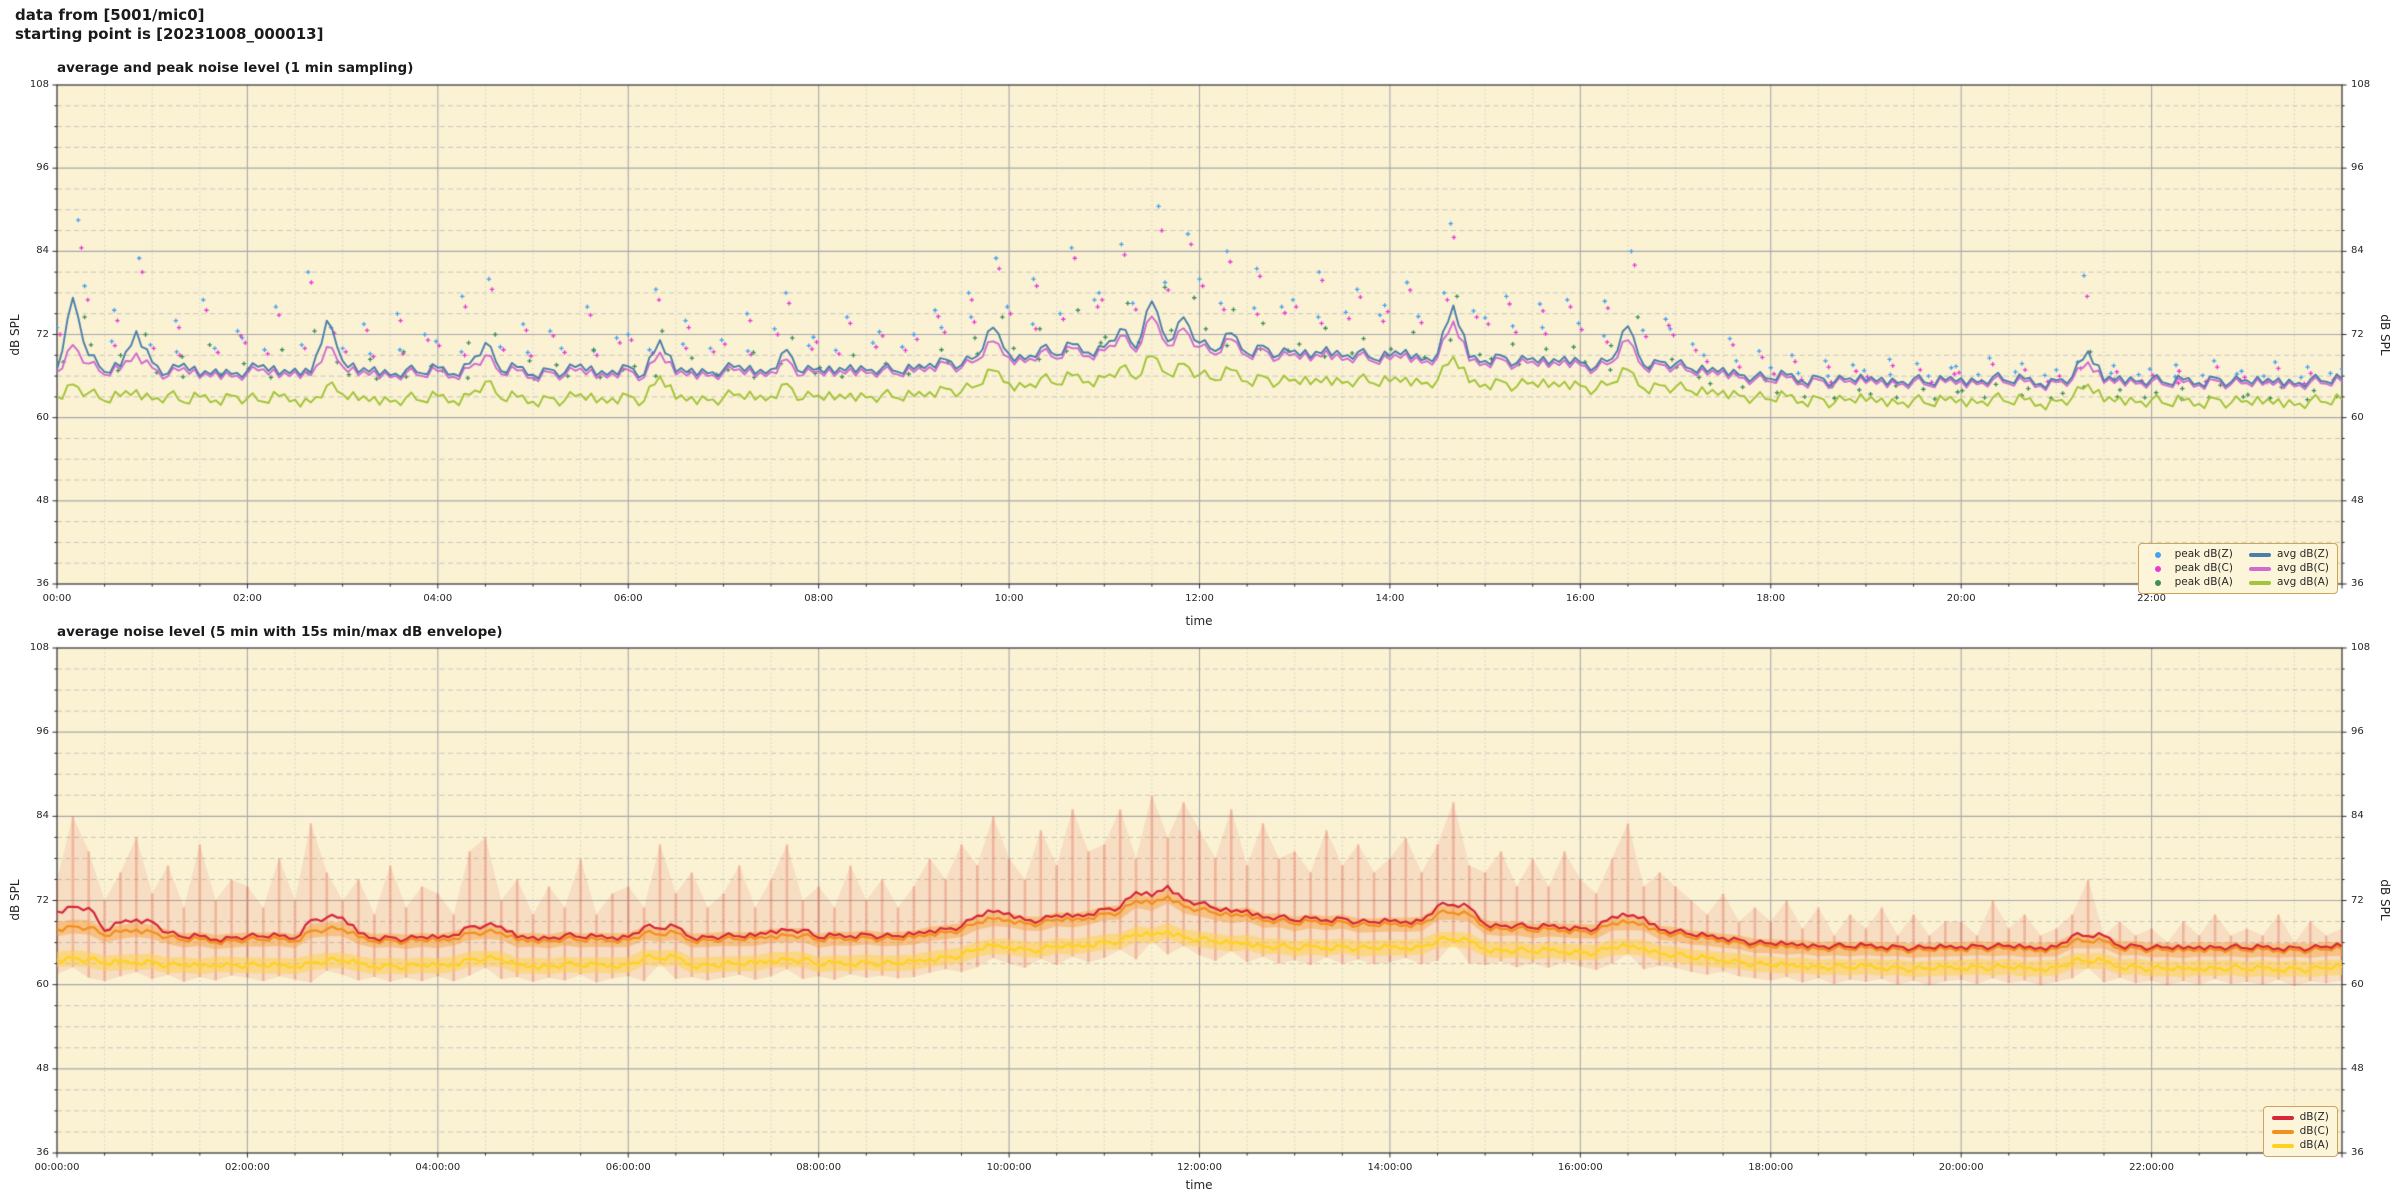  I want to click on x-tick-label: 16:00:00, so click(1580, 1167).